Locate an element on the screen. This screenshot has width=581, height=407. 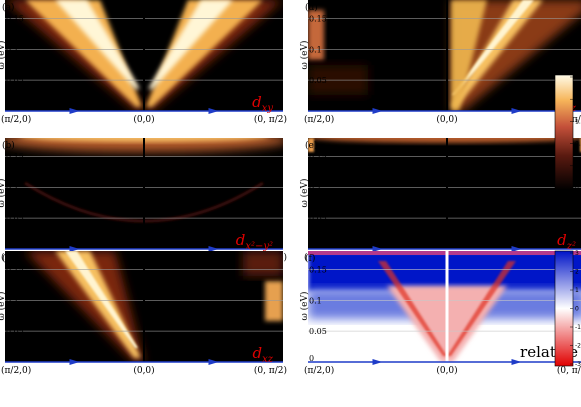
colorbars: 2 1.6 1.2 0.8 0.4 0 3 2 1 0 -1 -2 -3 is located at coordinates (567, 221).